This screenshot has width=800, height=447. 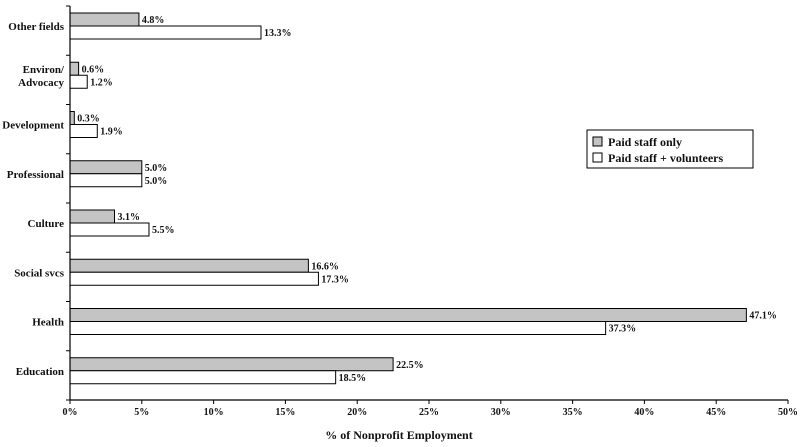 I want to click on category-label-development: Development, so click(x=33, y=126).